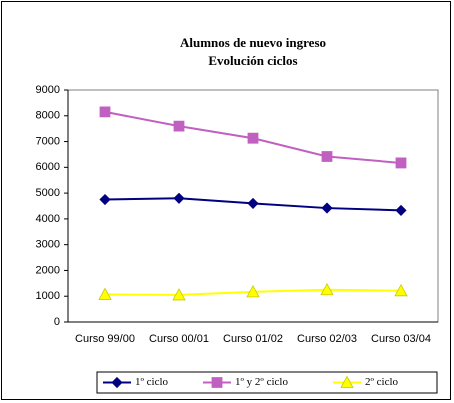 The width and height of the screenshot is (454, 403). Describe the element at coordinates (48, 193) in the screenshot. I see `y-tick-label: 5000` at that location.